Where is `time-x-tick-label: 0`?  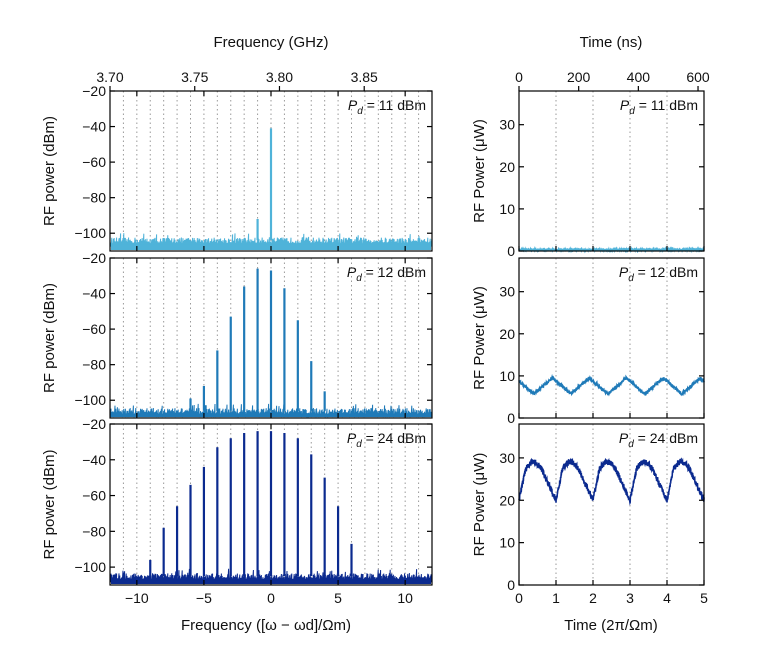
time-x-tick-label: 0 is located at coordinates (519, 598).